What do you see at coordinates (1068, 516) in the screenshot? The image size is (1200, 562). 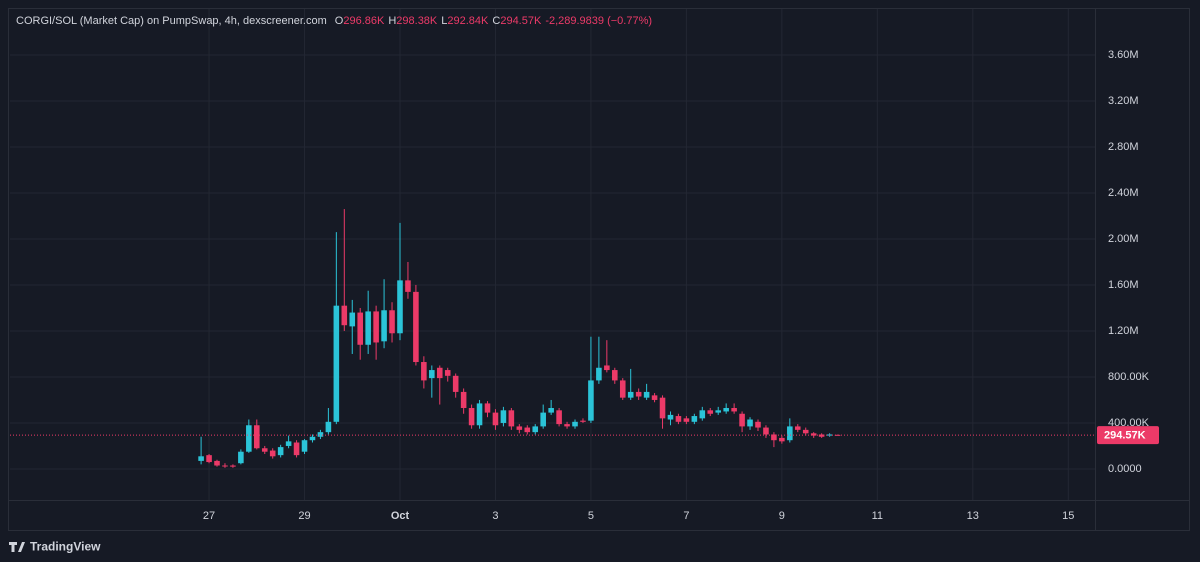 I see `x-tick-label: 15` at bounding box center [1068, 516].